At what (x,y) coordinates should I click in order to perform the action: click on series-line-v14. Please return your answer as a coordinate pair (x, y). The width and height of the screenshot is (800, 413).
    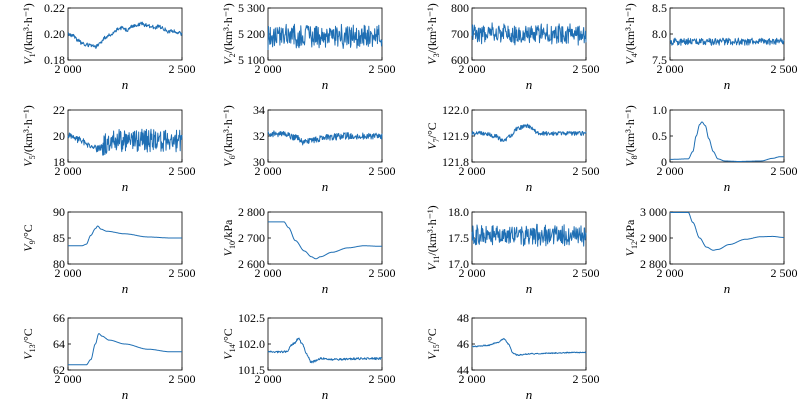
    Looking at the image, I should click on (325, 350).